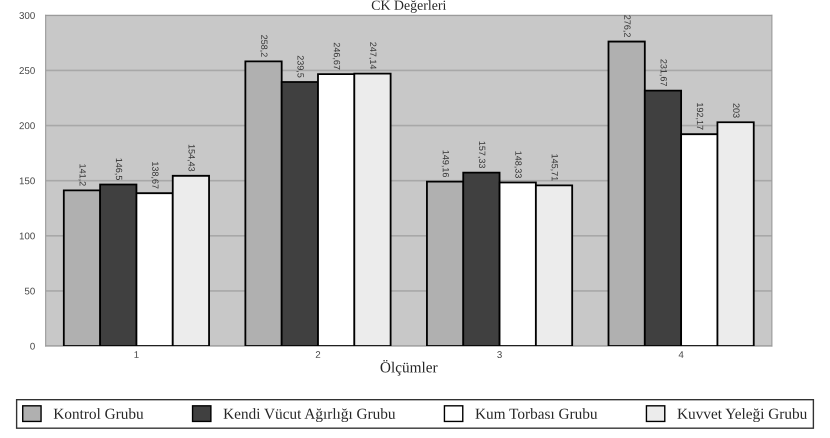 The image size is (830, 438). I want to click on y-tick-label: 250, so click(27, 70).